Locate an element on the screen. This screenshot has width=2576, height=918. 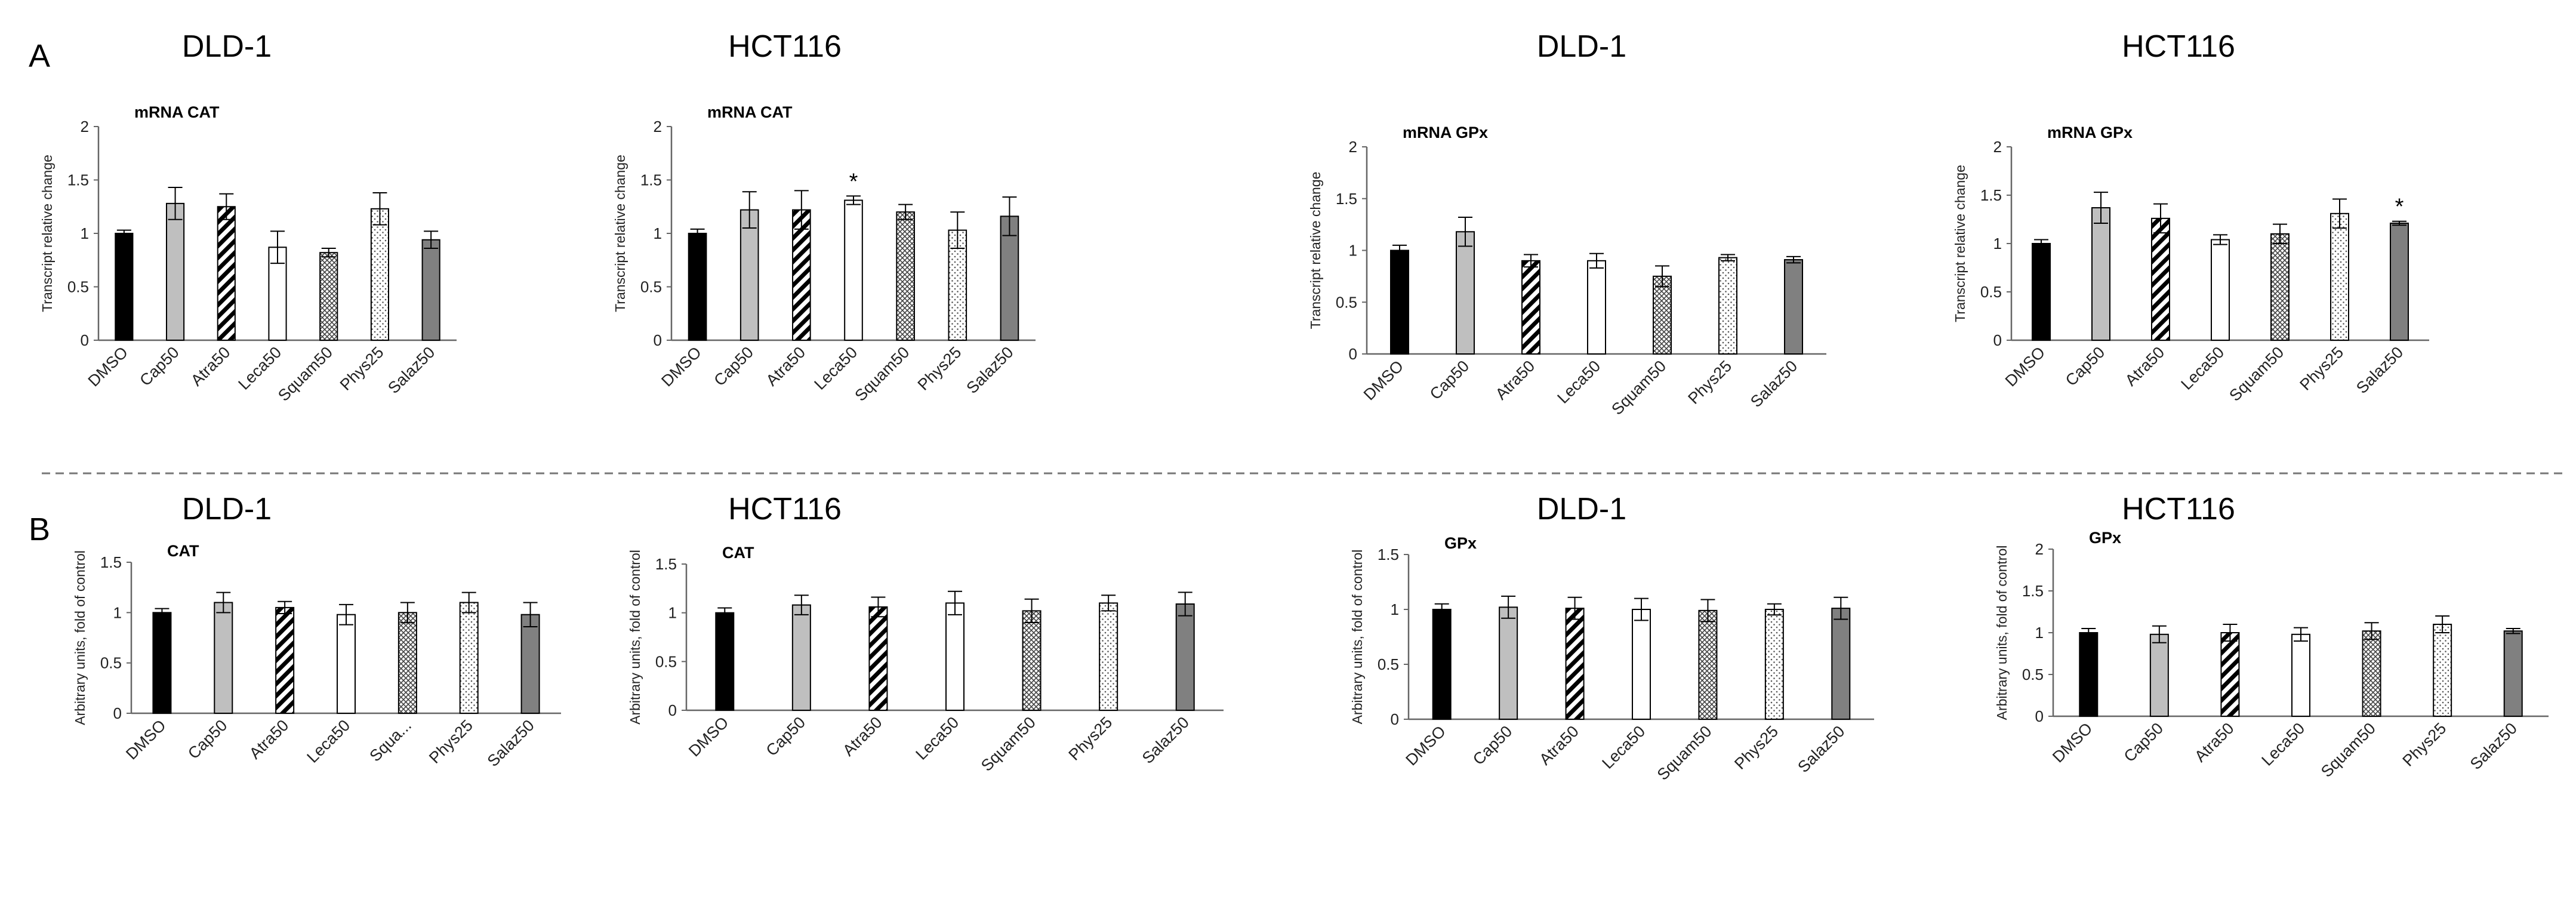
chart-title: CAT is located at coordinates (183, 551).